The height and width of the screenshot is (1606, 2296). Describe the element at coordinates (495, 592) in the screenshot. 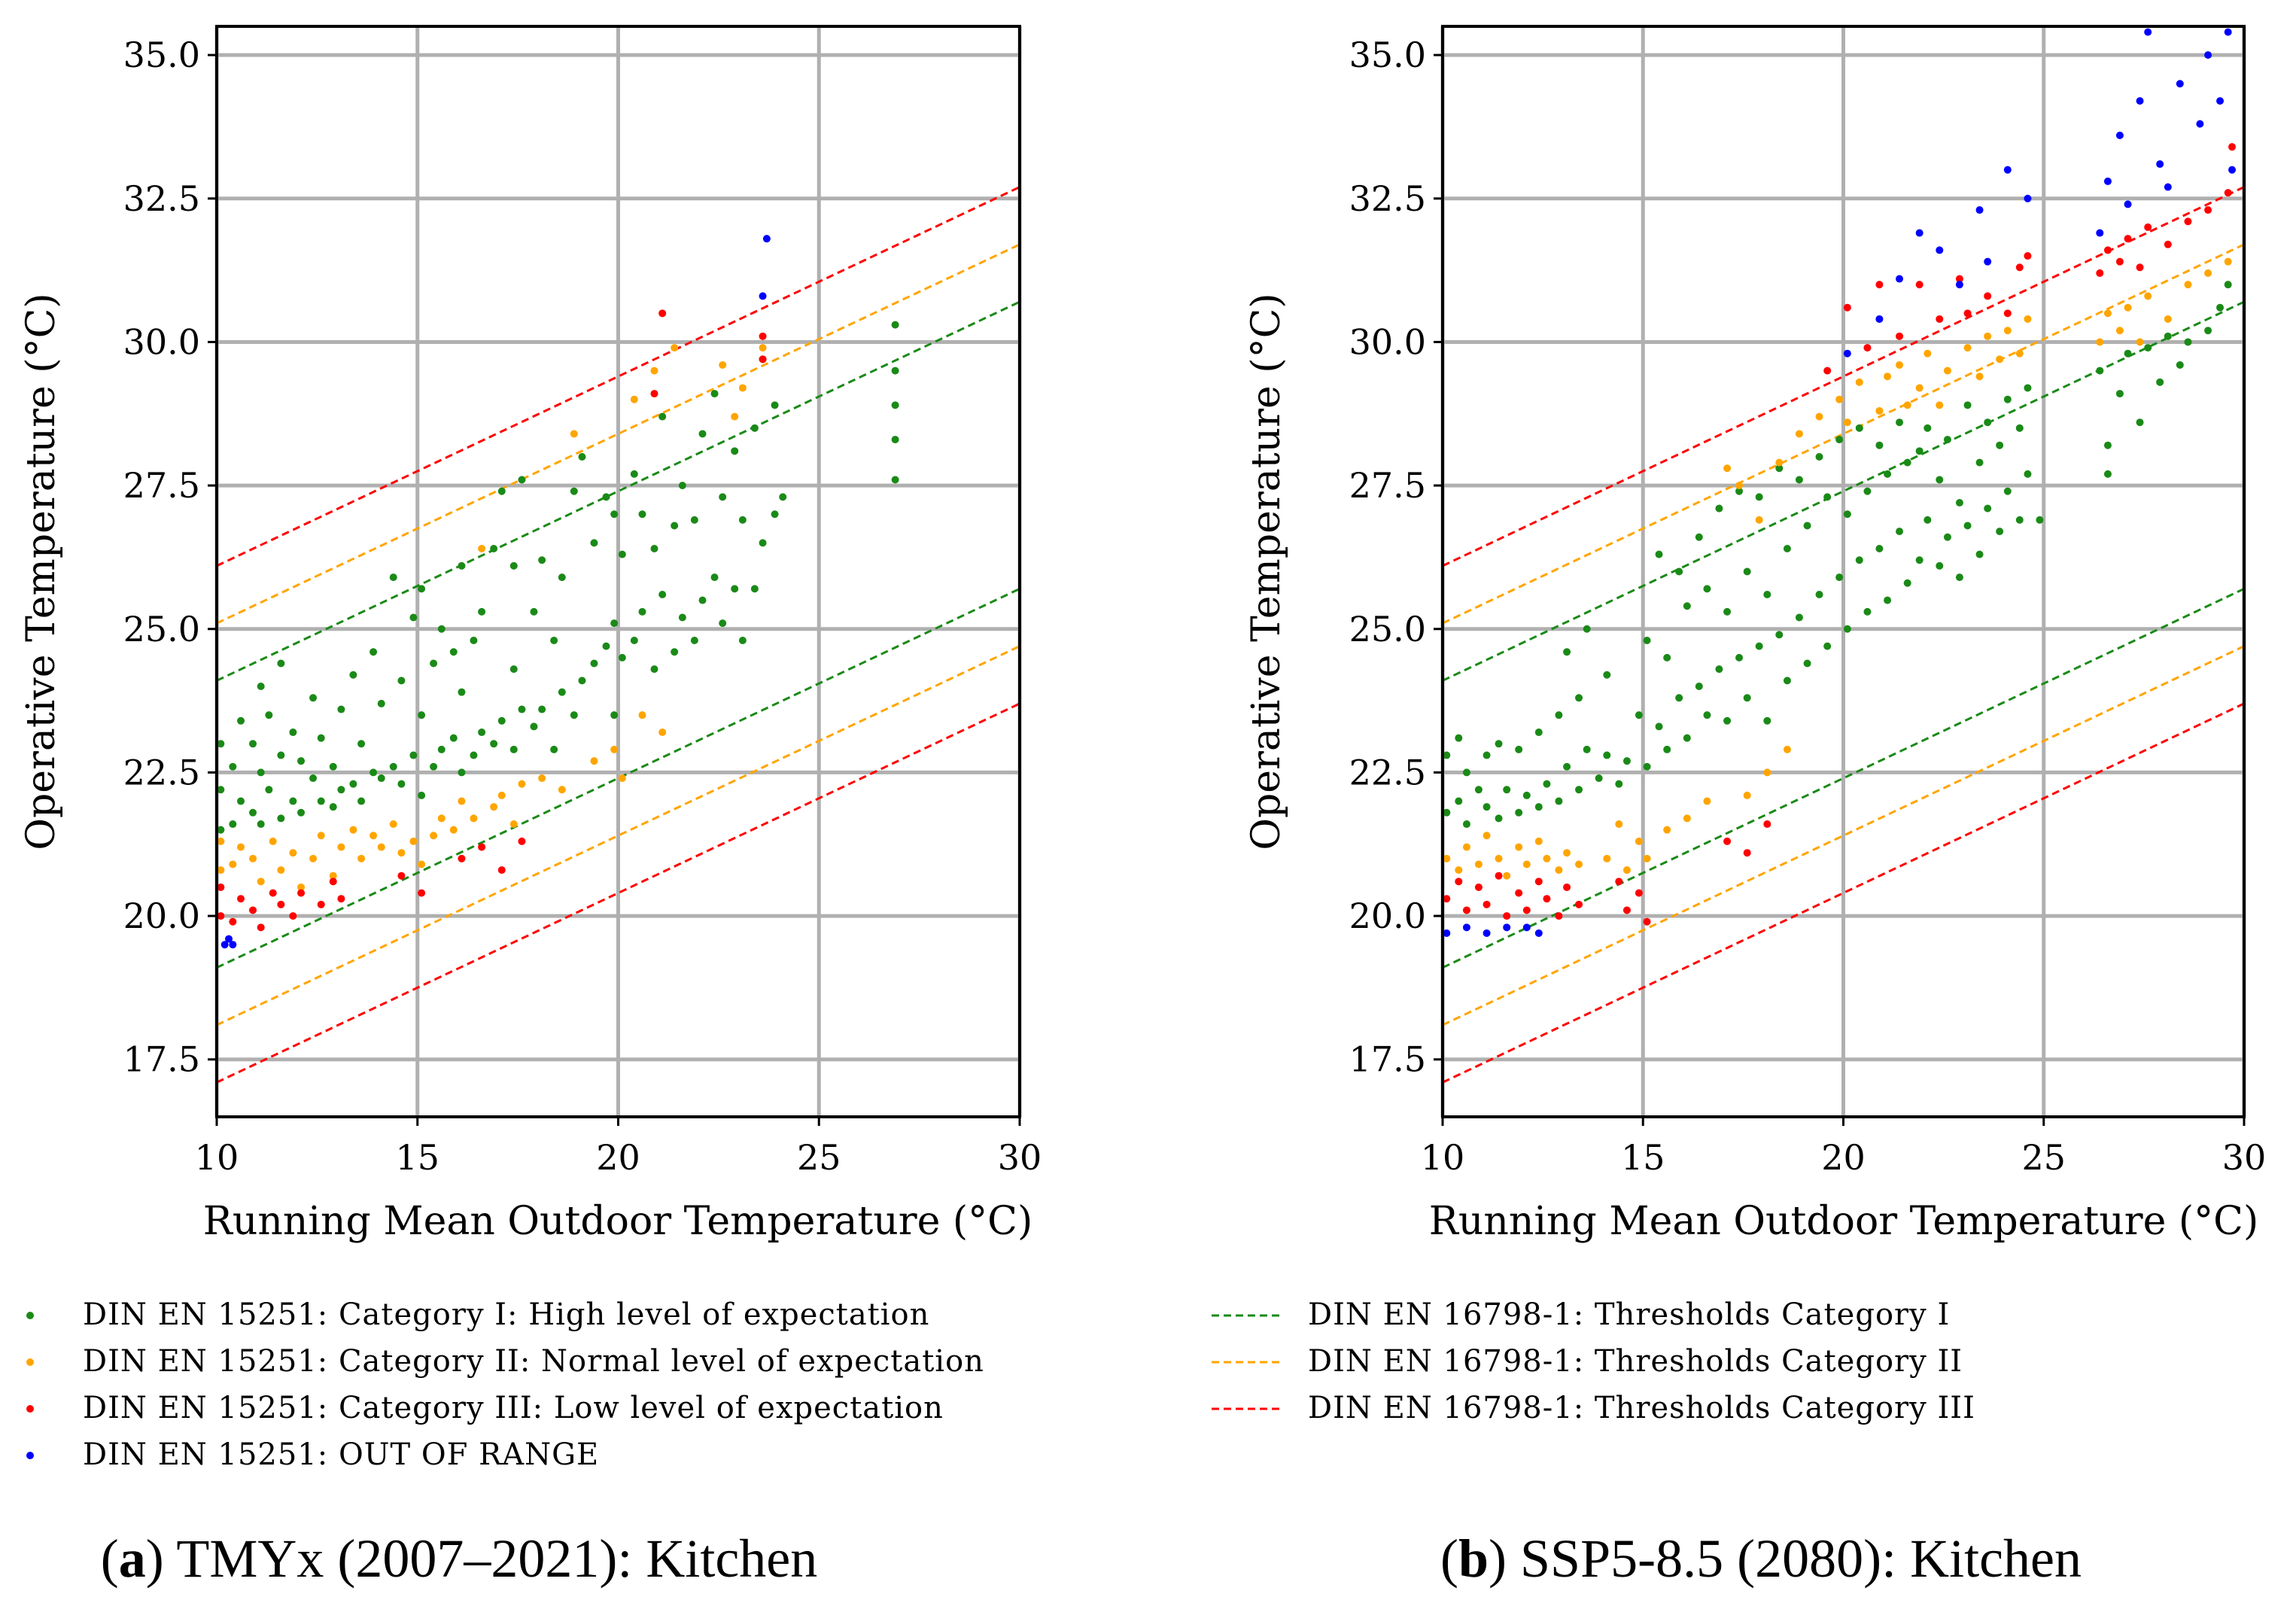

I see `series-din-en-15251-out-of-range` at that location.